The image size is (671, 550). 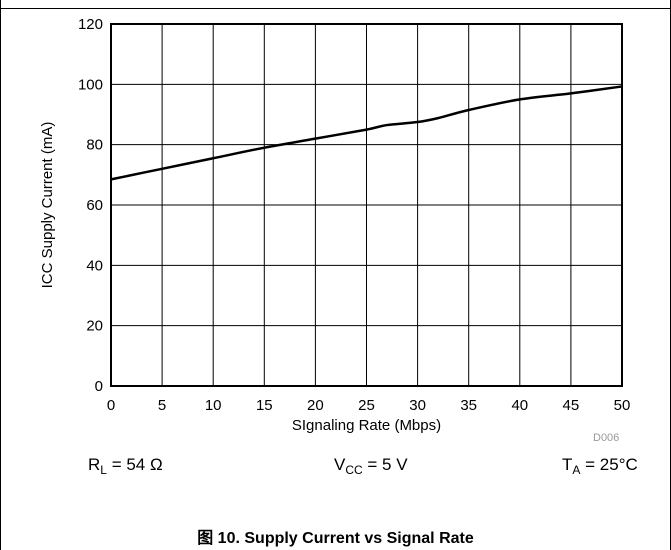 What do you see at coordinates (47, 205) in the screenshot?
I see `y-axis-label: ICC Supply Current (mA)` at bounding box center [47, 205].